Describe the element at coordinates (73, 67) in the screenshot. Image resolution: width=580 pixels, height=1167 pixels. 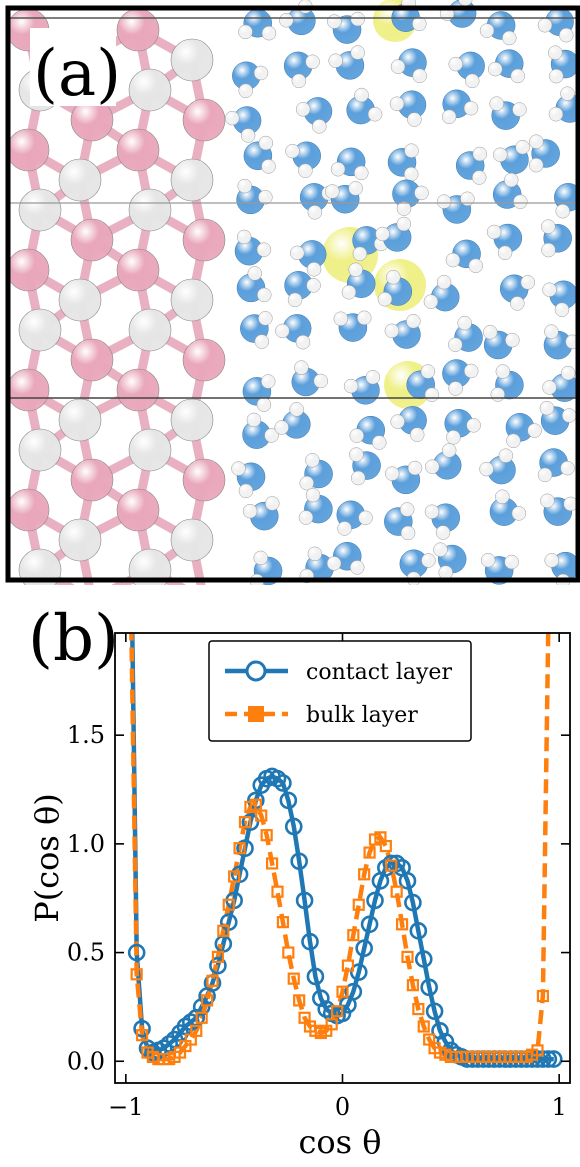
I see `panel-a-label-bg` at that location.